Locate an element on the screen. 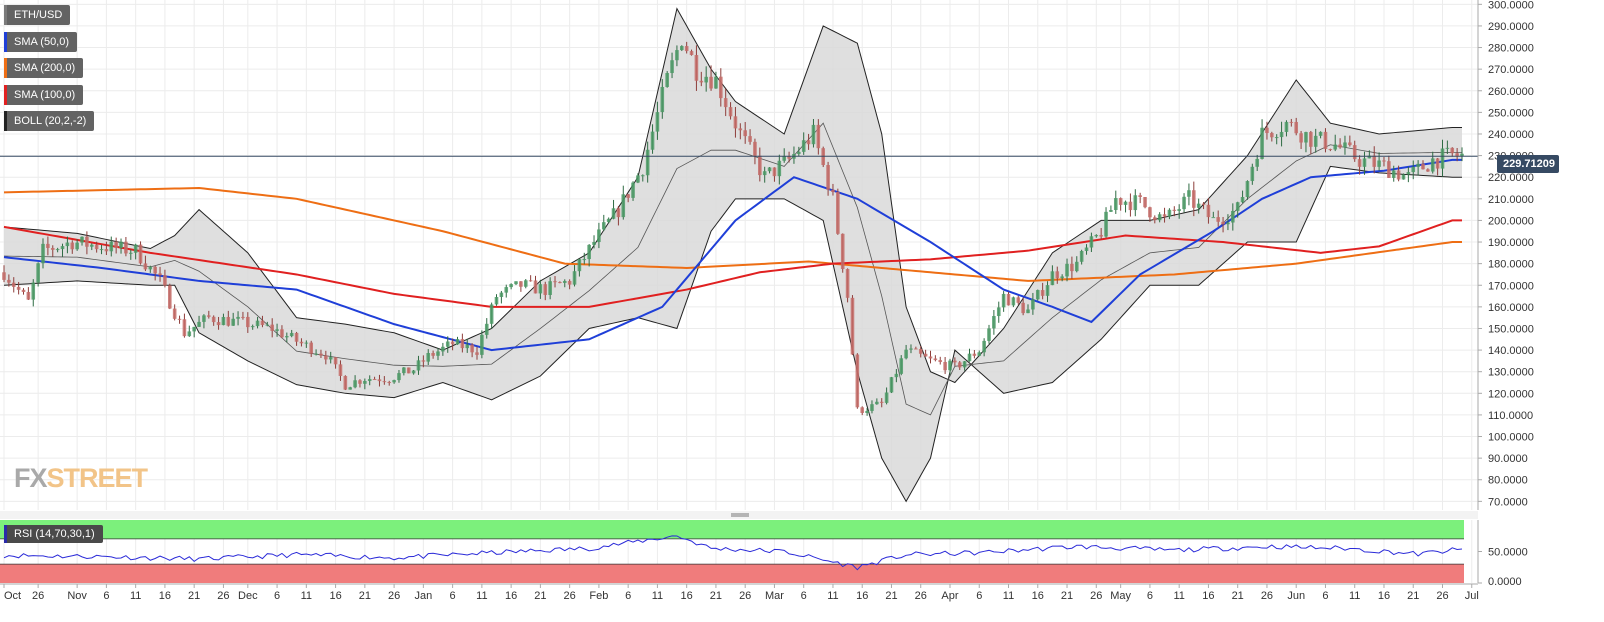 This screenshot has height=622, width=1604. legend-sma-100: SMA (100,0) is located at coordinates (44, 95).